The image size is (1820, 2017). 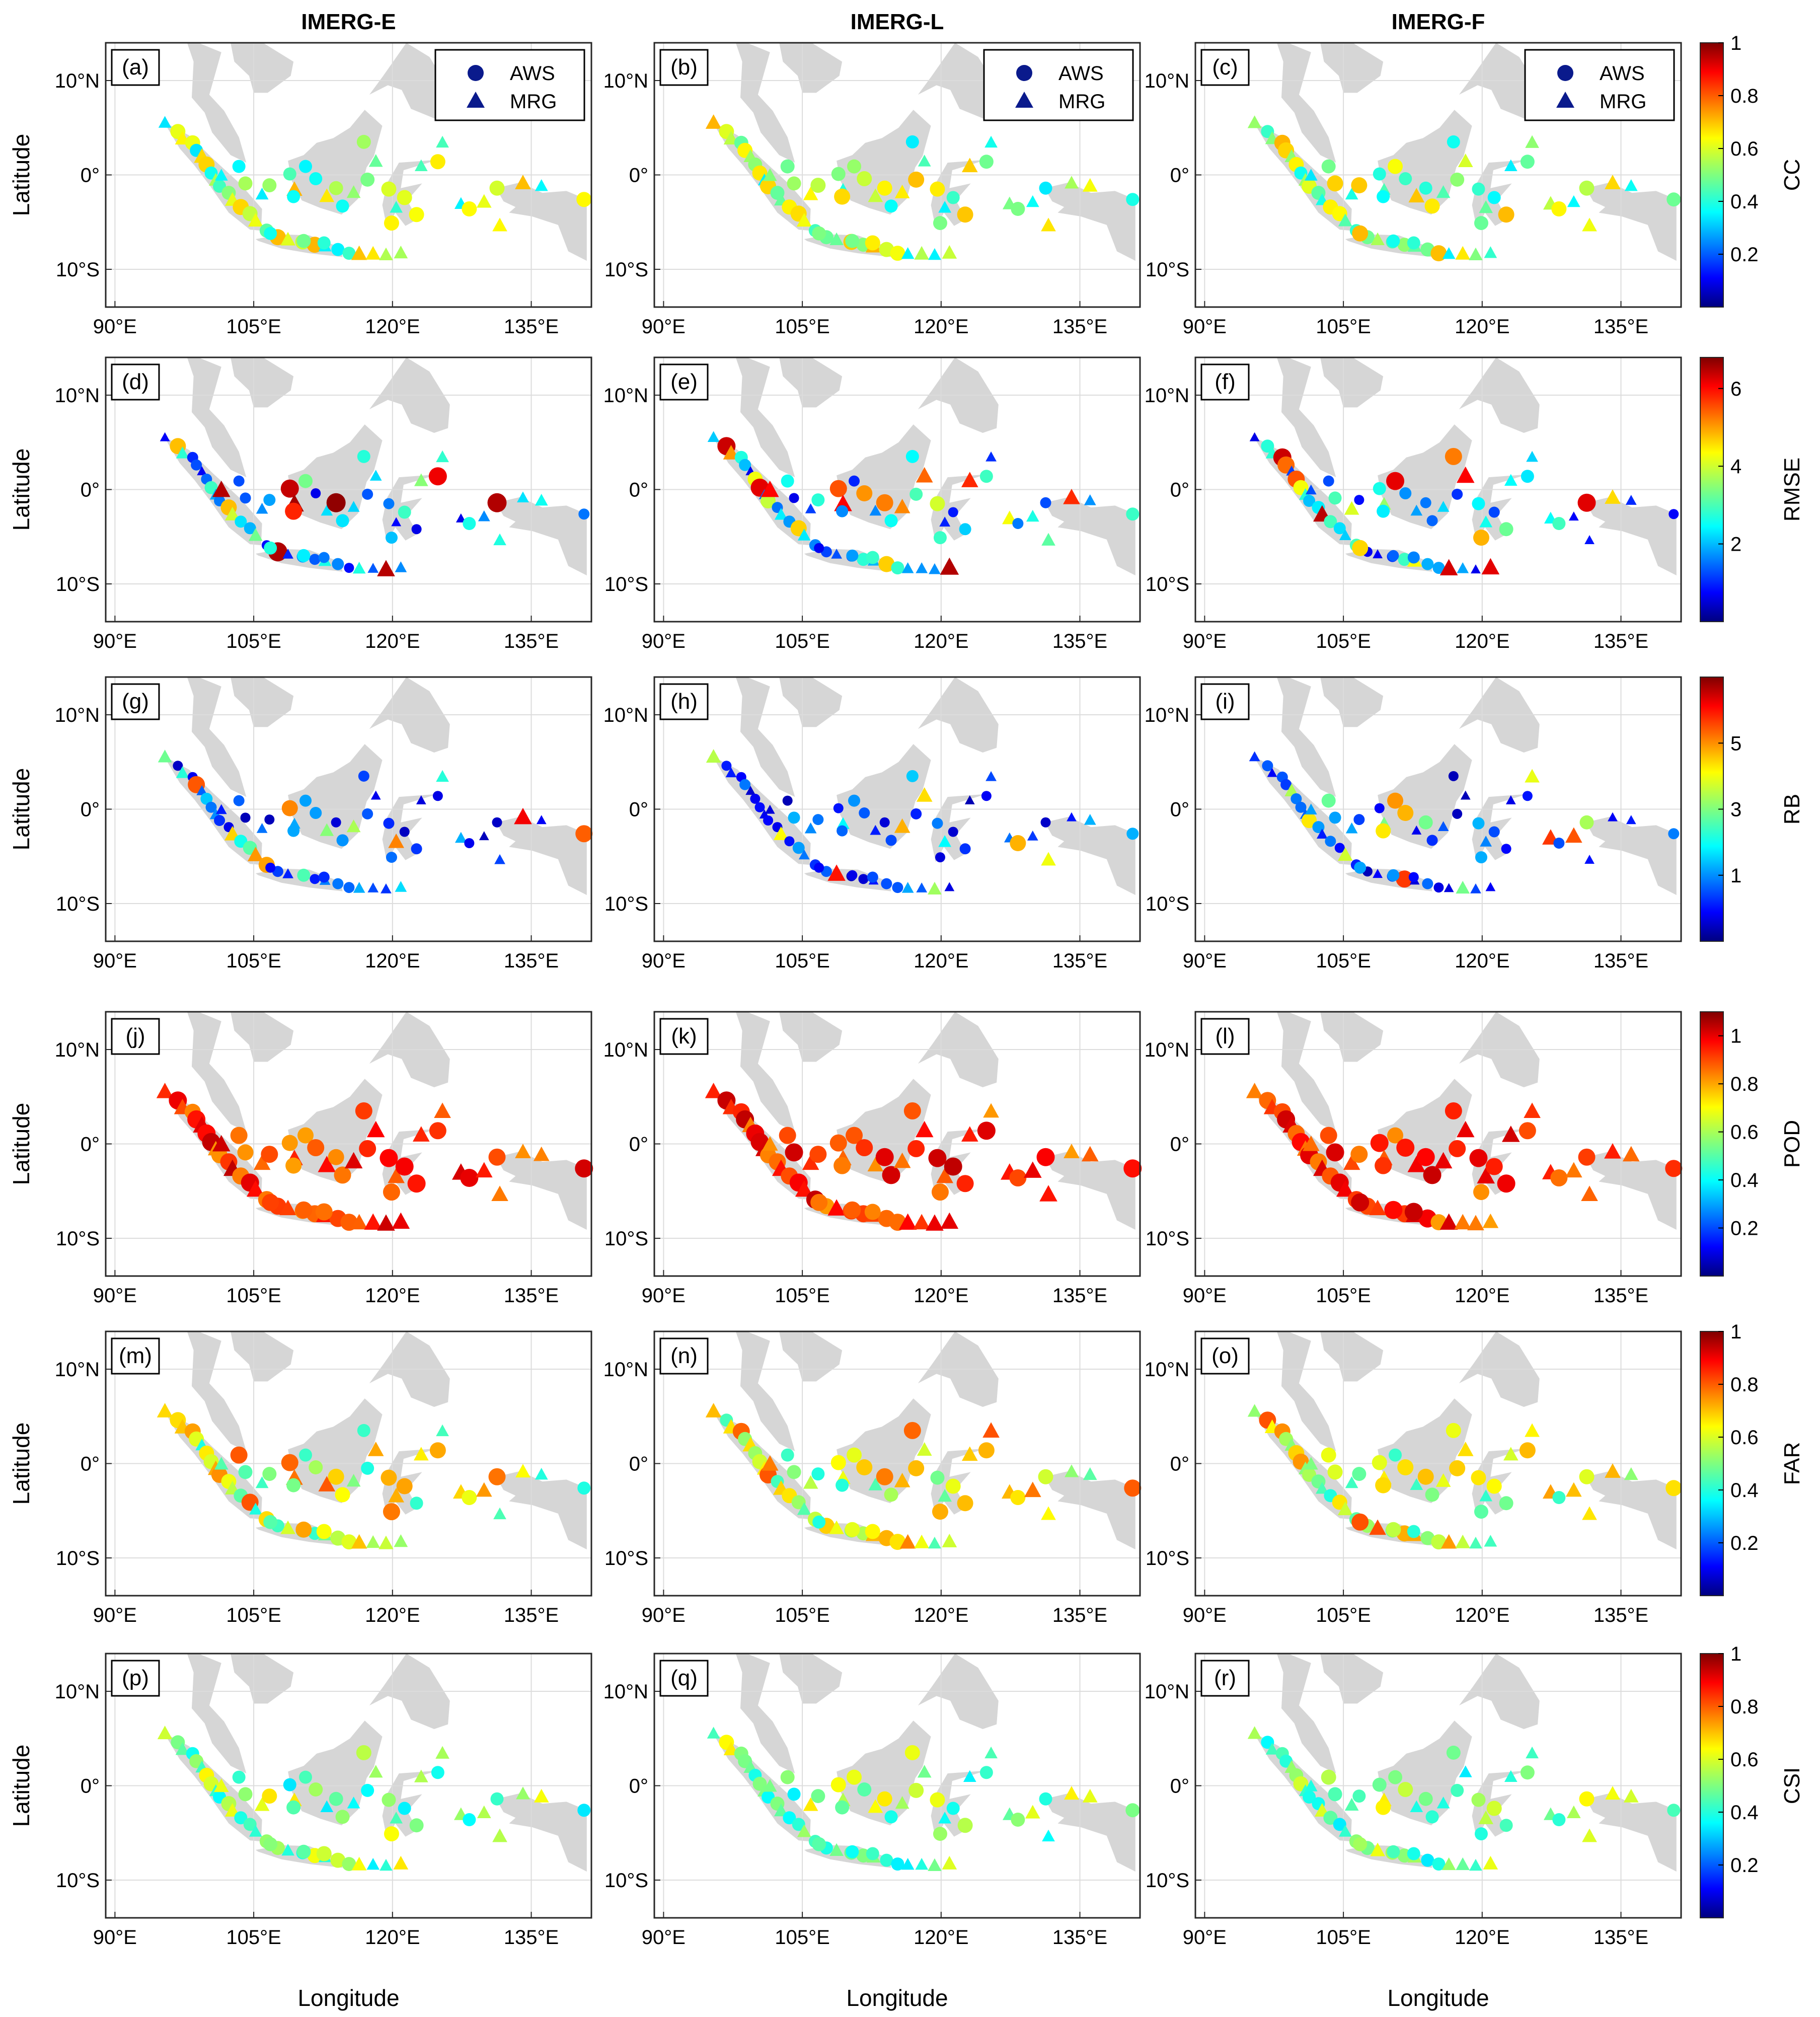 What do you see at coordinates (684, 1036) in the screenshot?
I see `panel-label: (k)` at bounding box center [684, 1036].